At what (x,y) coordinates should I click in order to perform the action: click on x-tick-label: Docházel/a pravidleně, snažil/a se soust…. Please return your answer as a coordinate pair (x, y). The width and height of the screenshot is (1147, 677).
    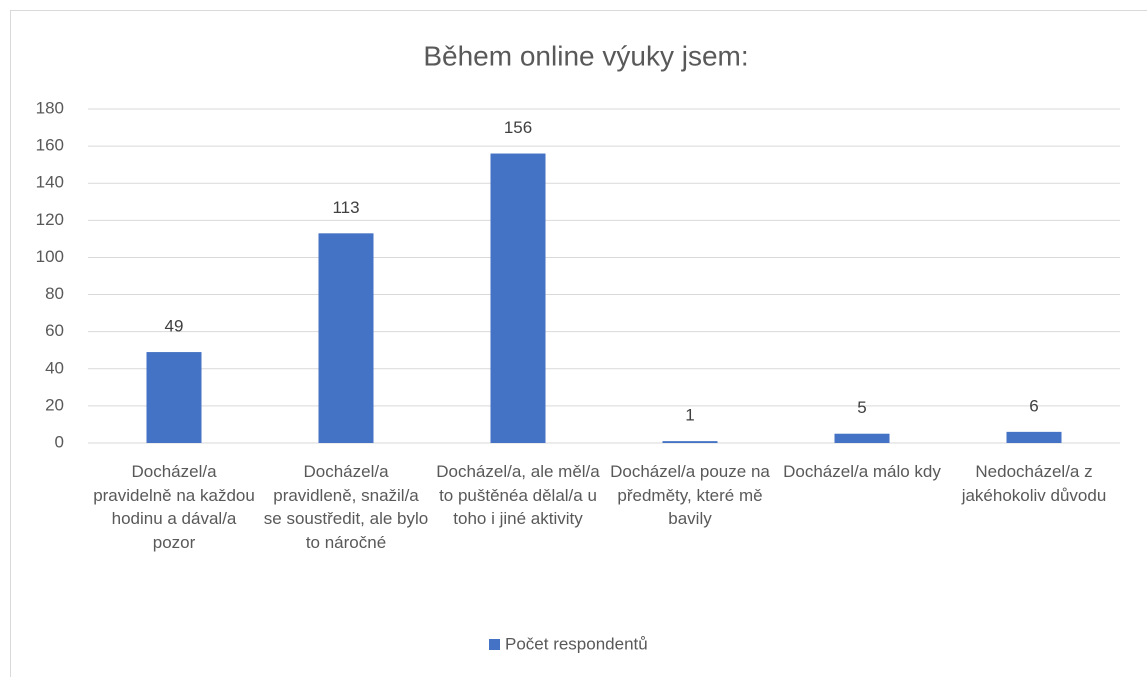
    Looking at the image, I should click on (346, 507).